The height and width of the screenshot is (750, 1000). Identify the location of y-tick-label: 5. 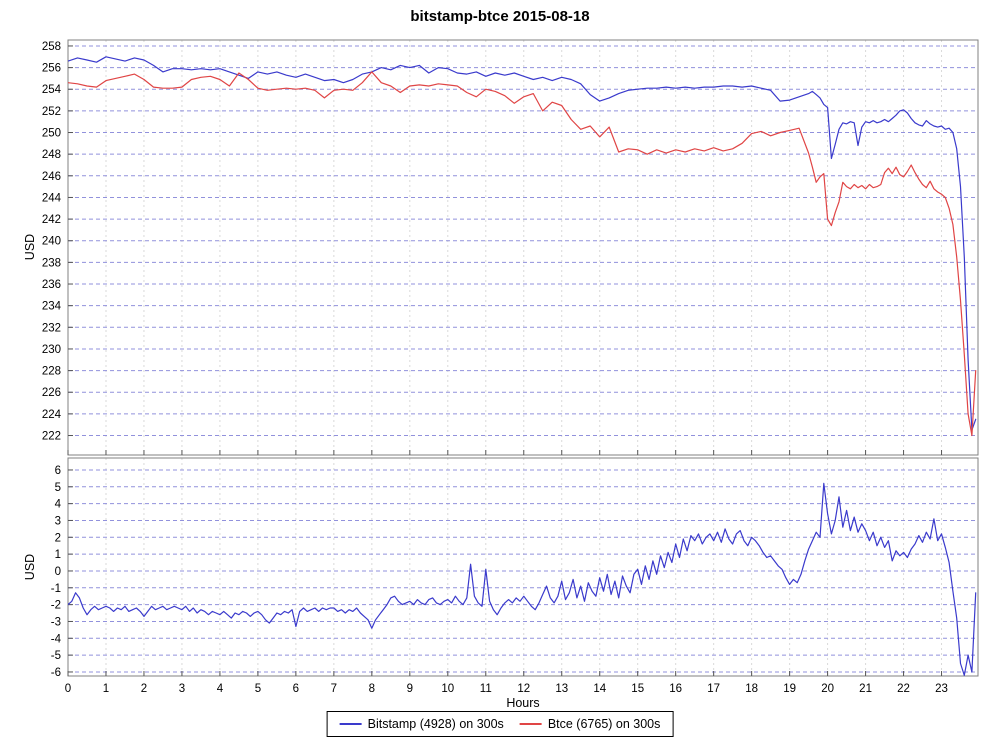
(58, 488).